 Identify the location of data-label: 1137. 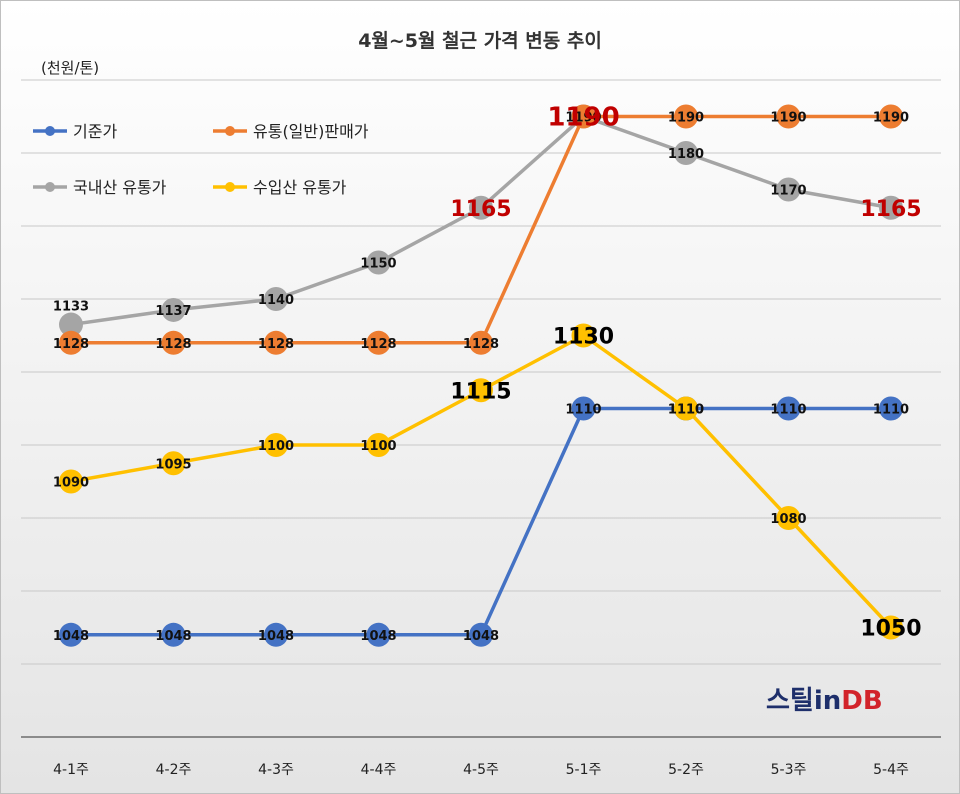
(173, 311).